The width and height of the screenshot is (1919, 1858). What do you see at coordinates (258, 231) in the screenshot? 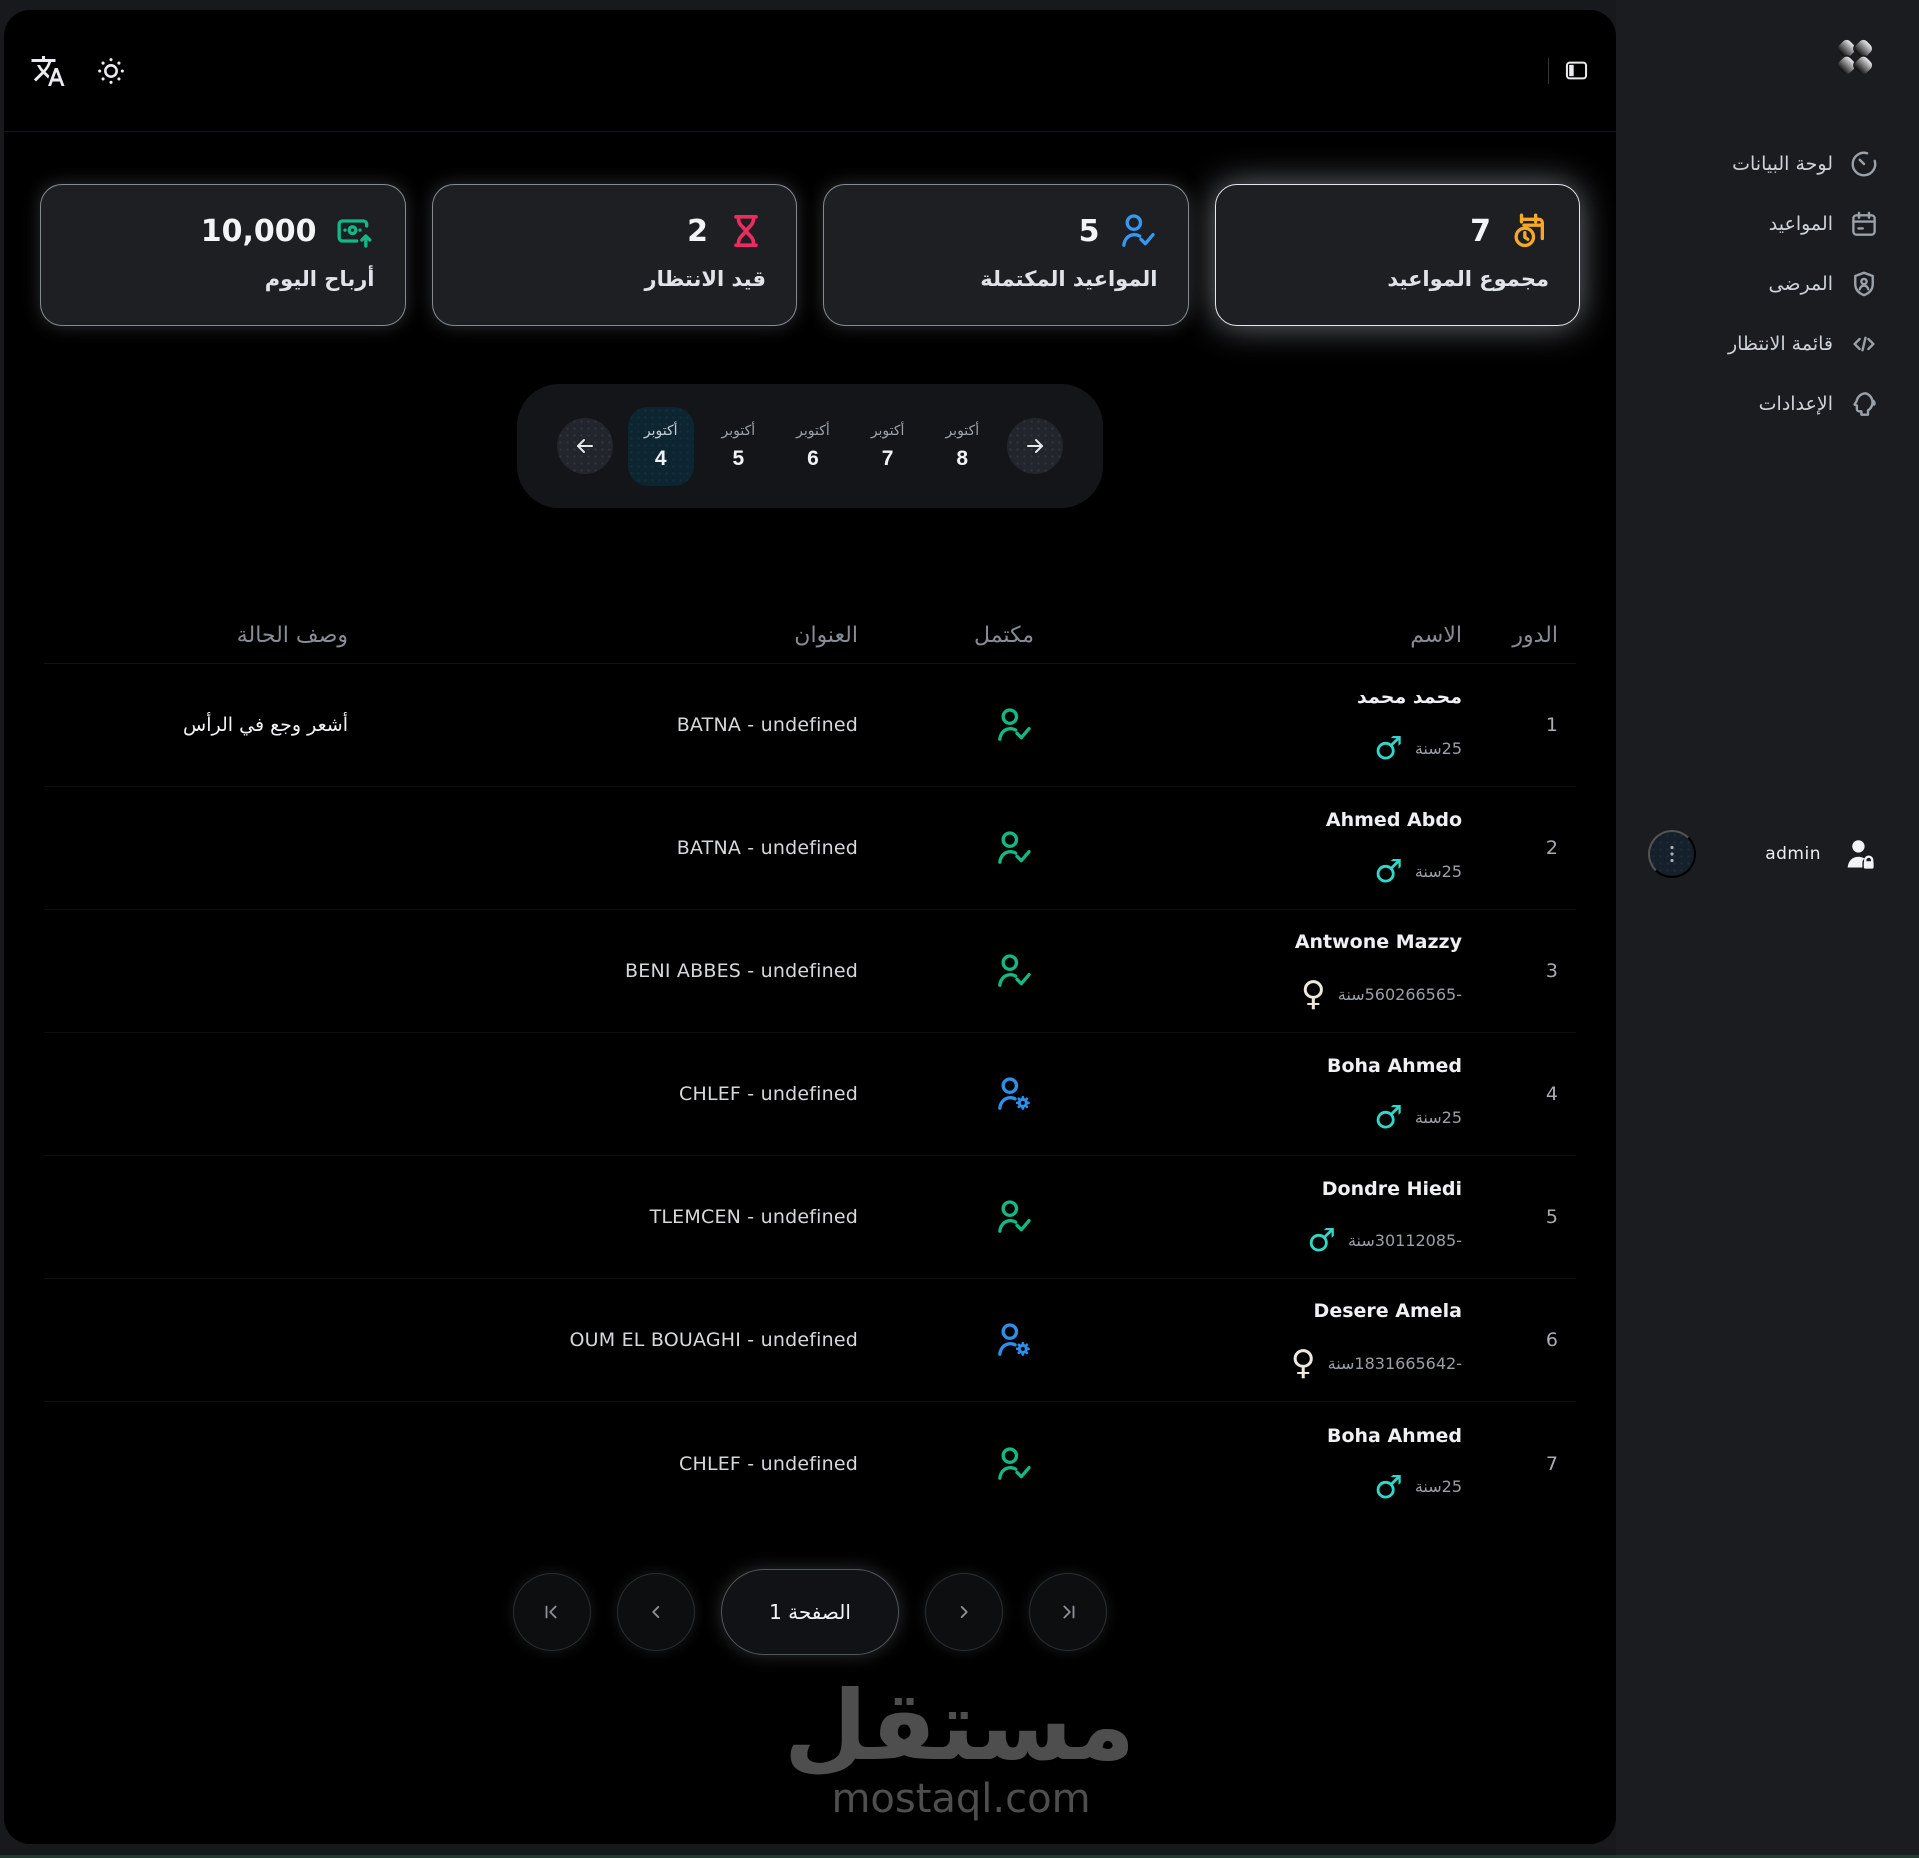
I see `stat-value: 10,000` at bounding box center [258, 231].